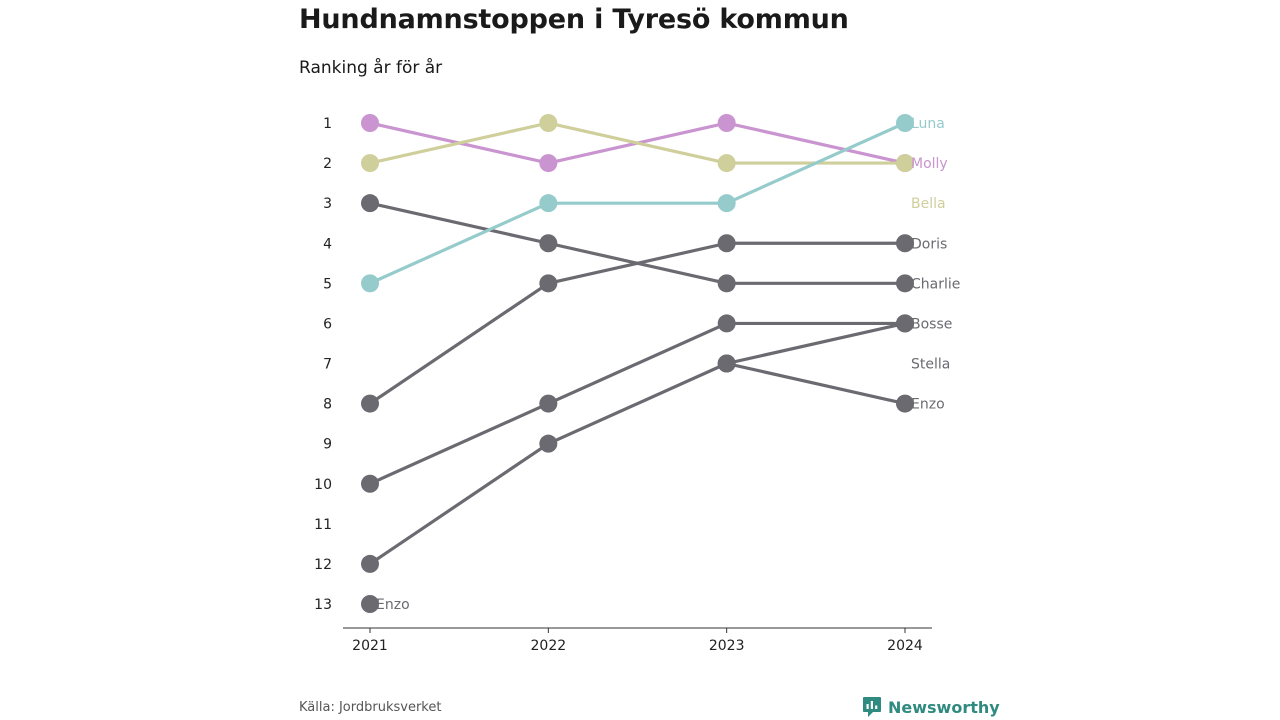 The image size is (1280, 720). Describe the element at coordinates (872, 707) in the screenshot. I see `bar-chart-logo-icon` at that location.